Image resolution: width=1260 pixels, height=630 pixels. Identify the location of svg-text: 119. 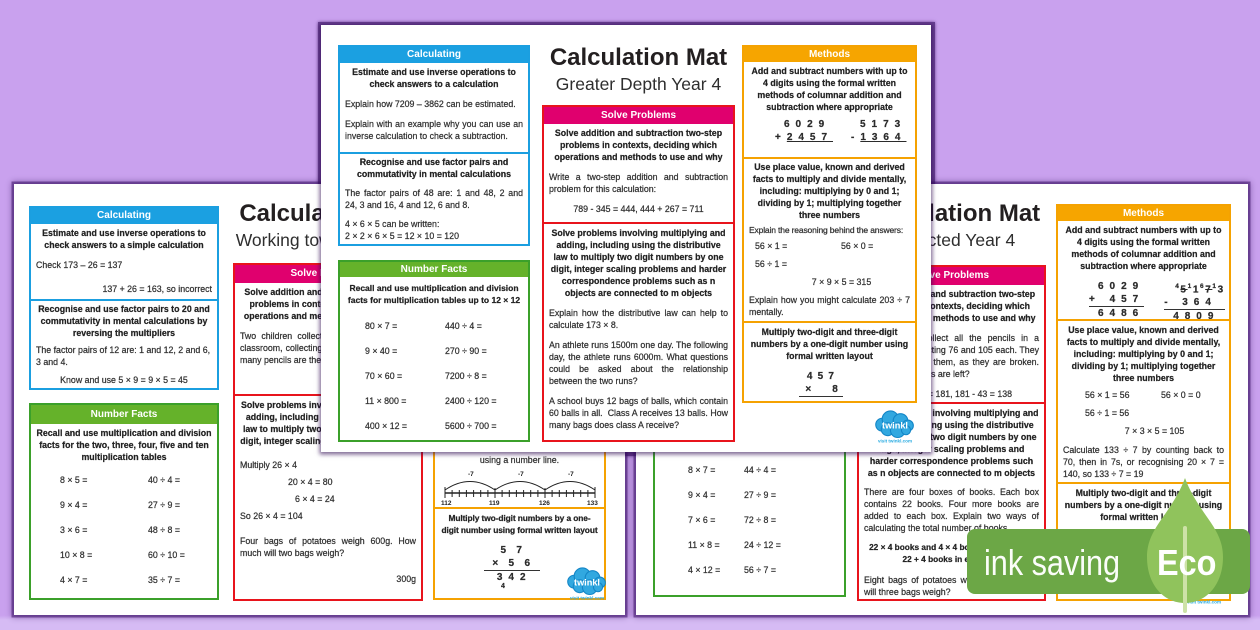
(494, 503).